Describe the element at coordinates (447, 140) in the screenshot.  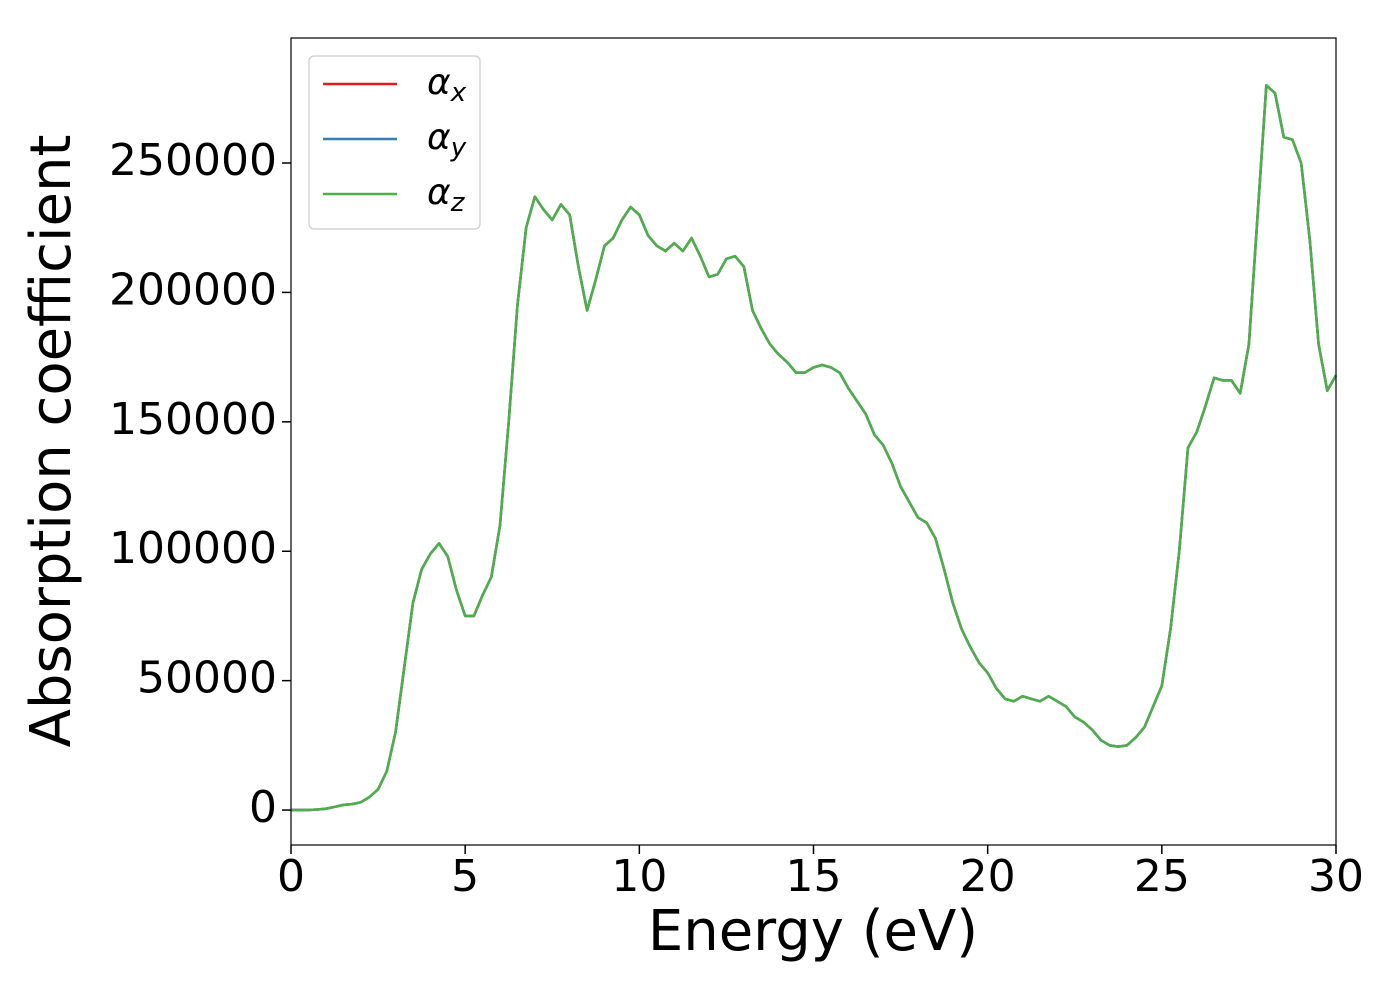
I see `legend-label: αy` at that location.